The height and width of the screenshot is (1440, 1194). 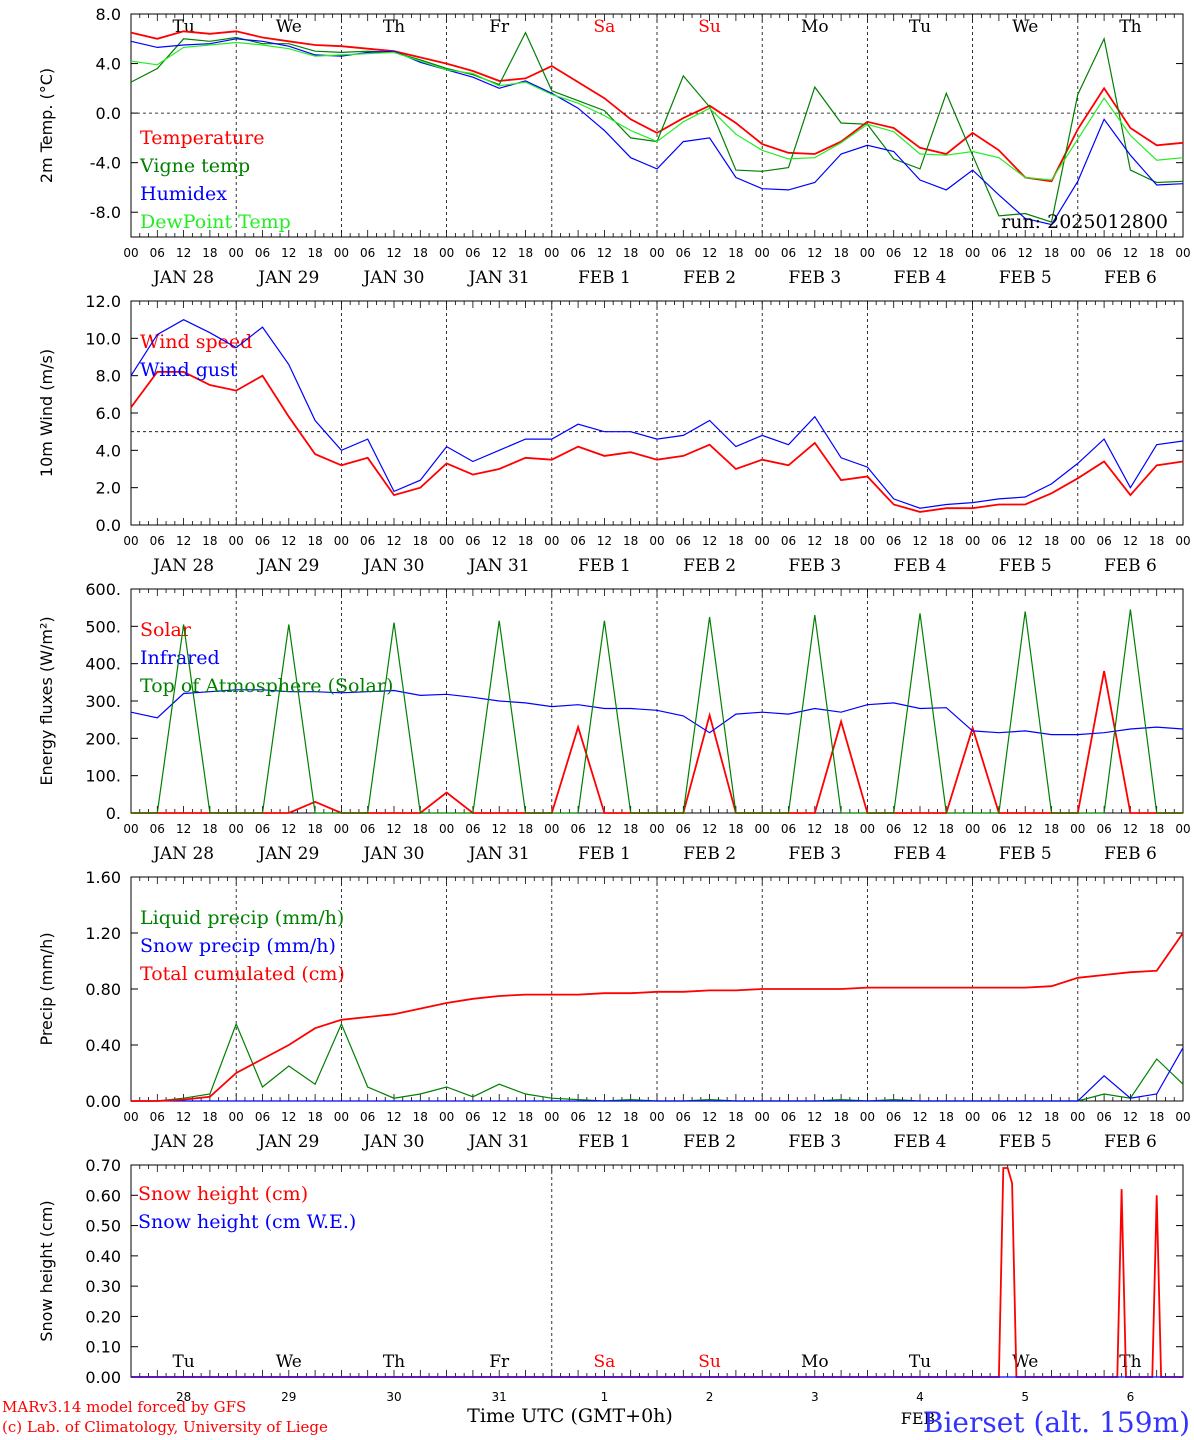 What do you see at coordinates (196, 342) in the screenshot?
I see `legend-entry: Wind speed` at bounding box center [196, 342].